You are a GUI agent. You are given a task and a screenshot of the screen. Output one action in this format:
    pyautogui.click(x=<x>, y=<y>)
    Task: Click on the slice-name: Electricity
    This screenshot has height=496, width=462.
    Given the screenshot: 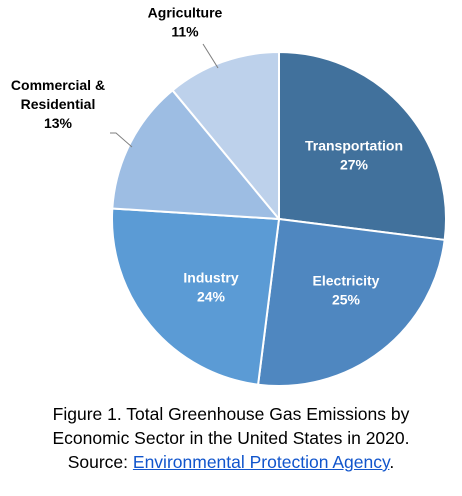 What is the action you would take?
    pyautogui.click(x=346, y=281)
    